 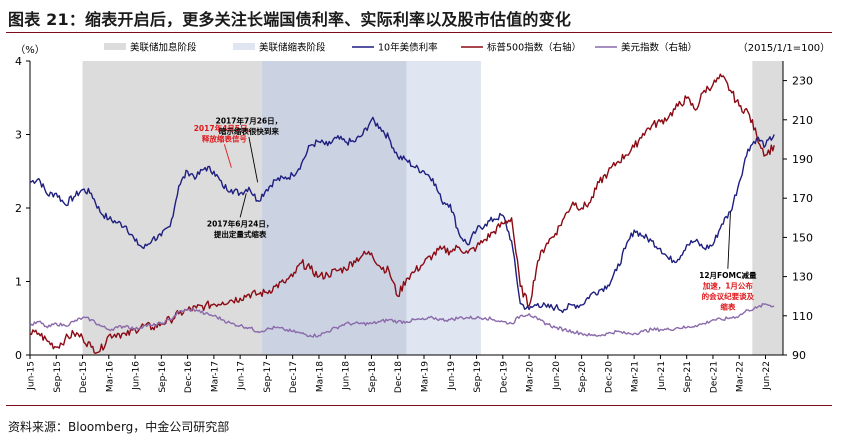 I want to click on x-tick-label: Sep-17, so click(x=268, y=377).